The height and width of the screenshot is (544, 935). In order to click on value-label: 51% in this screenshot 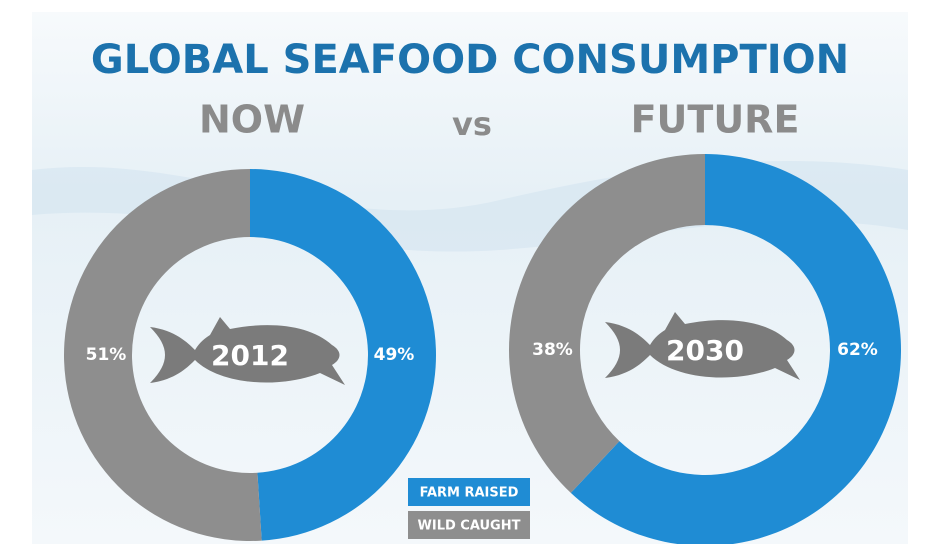, I will do `click(106, 355)`.